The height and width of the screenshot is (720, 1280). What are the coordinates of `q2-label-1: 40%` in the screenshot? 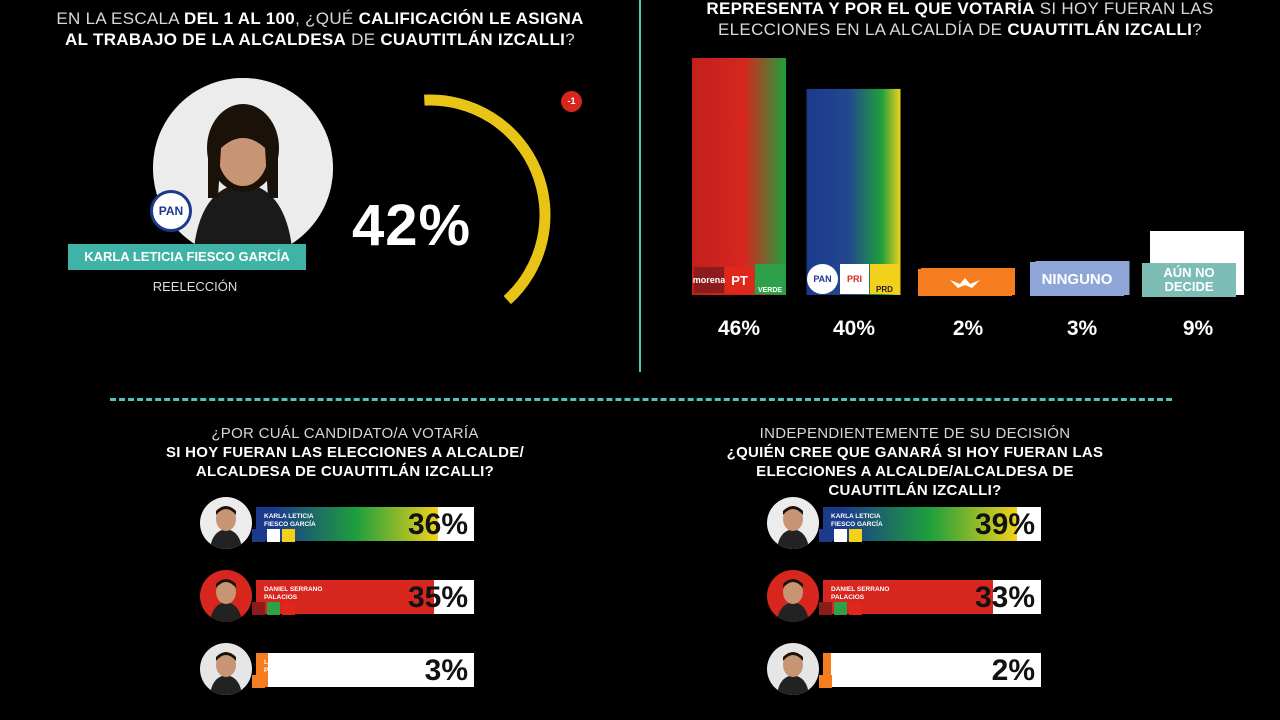 It's located at (854, 328).